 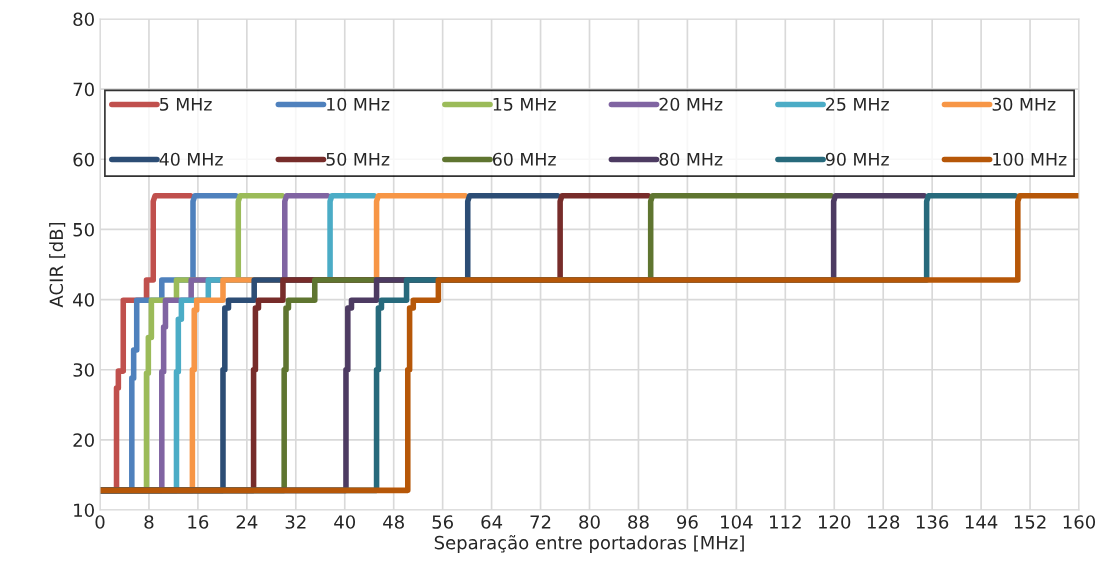 I want to click on y-tick-label: 80, so click(x=83, y=19).